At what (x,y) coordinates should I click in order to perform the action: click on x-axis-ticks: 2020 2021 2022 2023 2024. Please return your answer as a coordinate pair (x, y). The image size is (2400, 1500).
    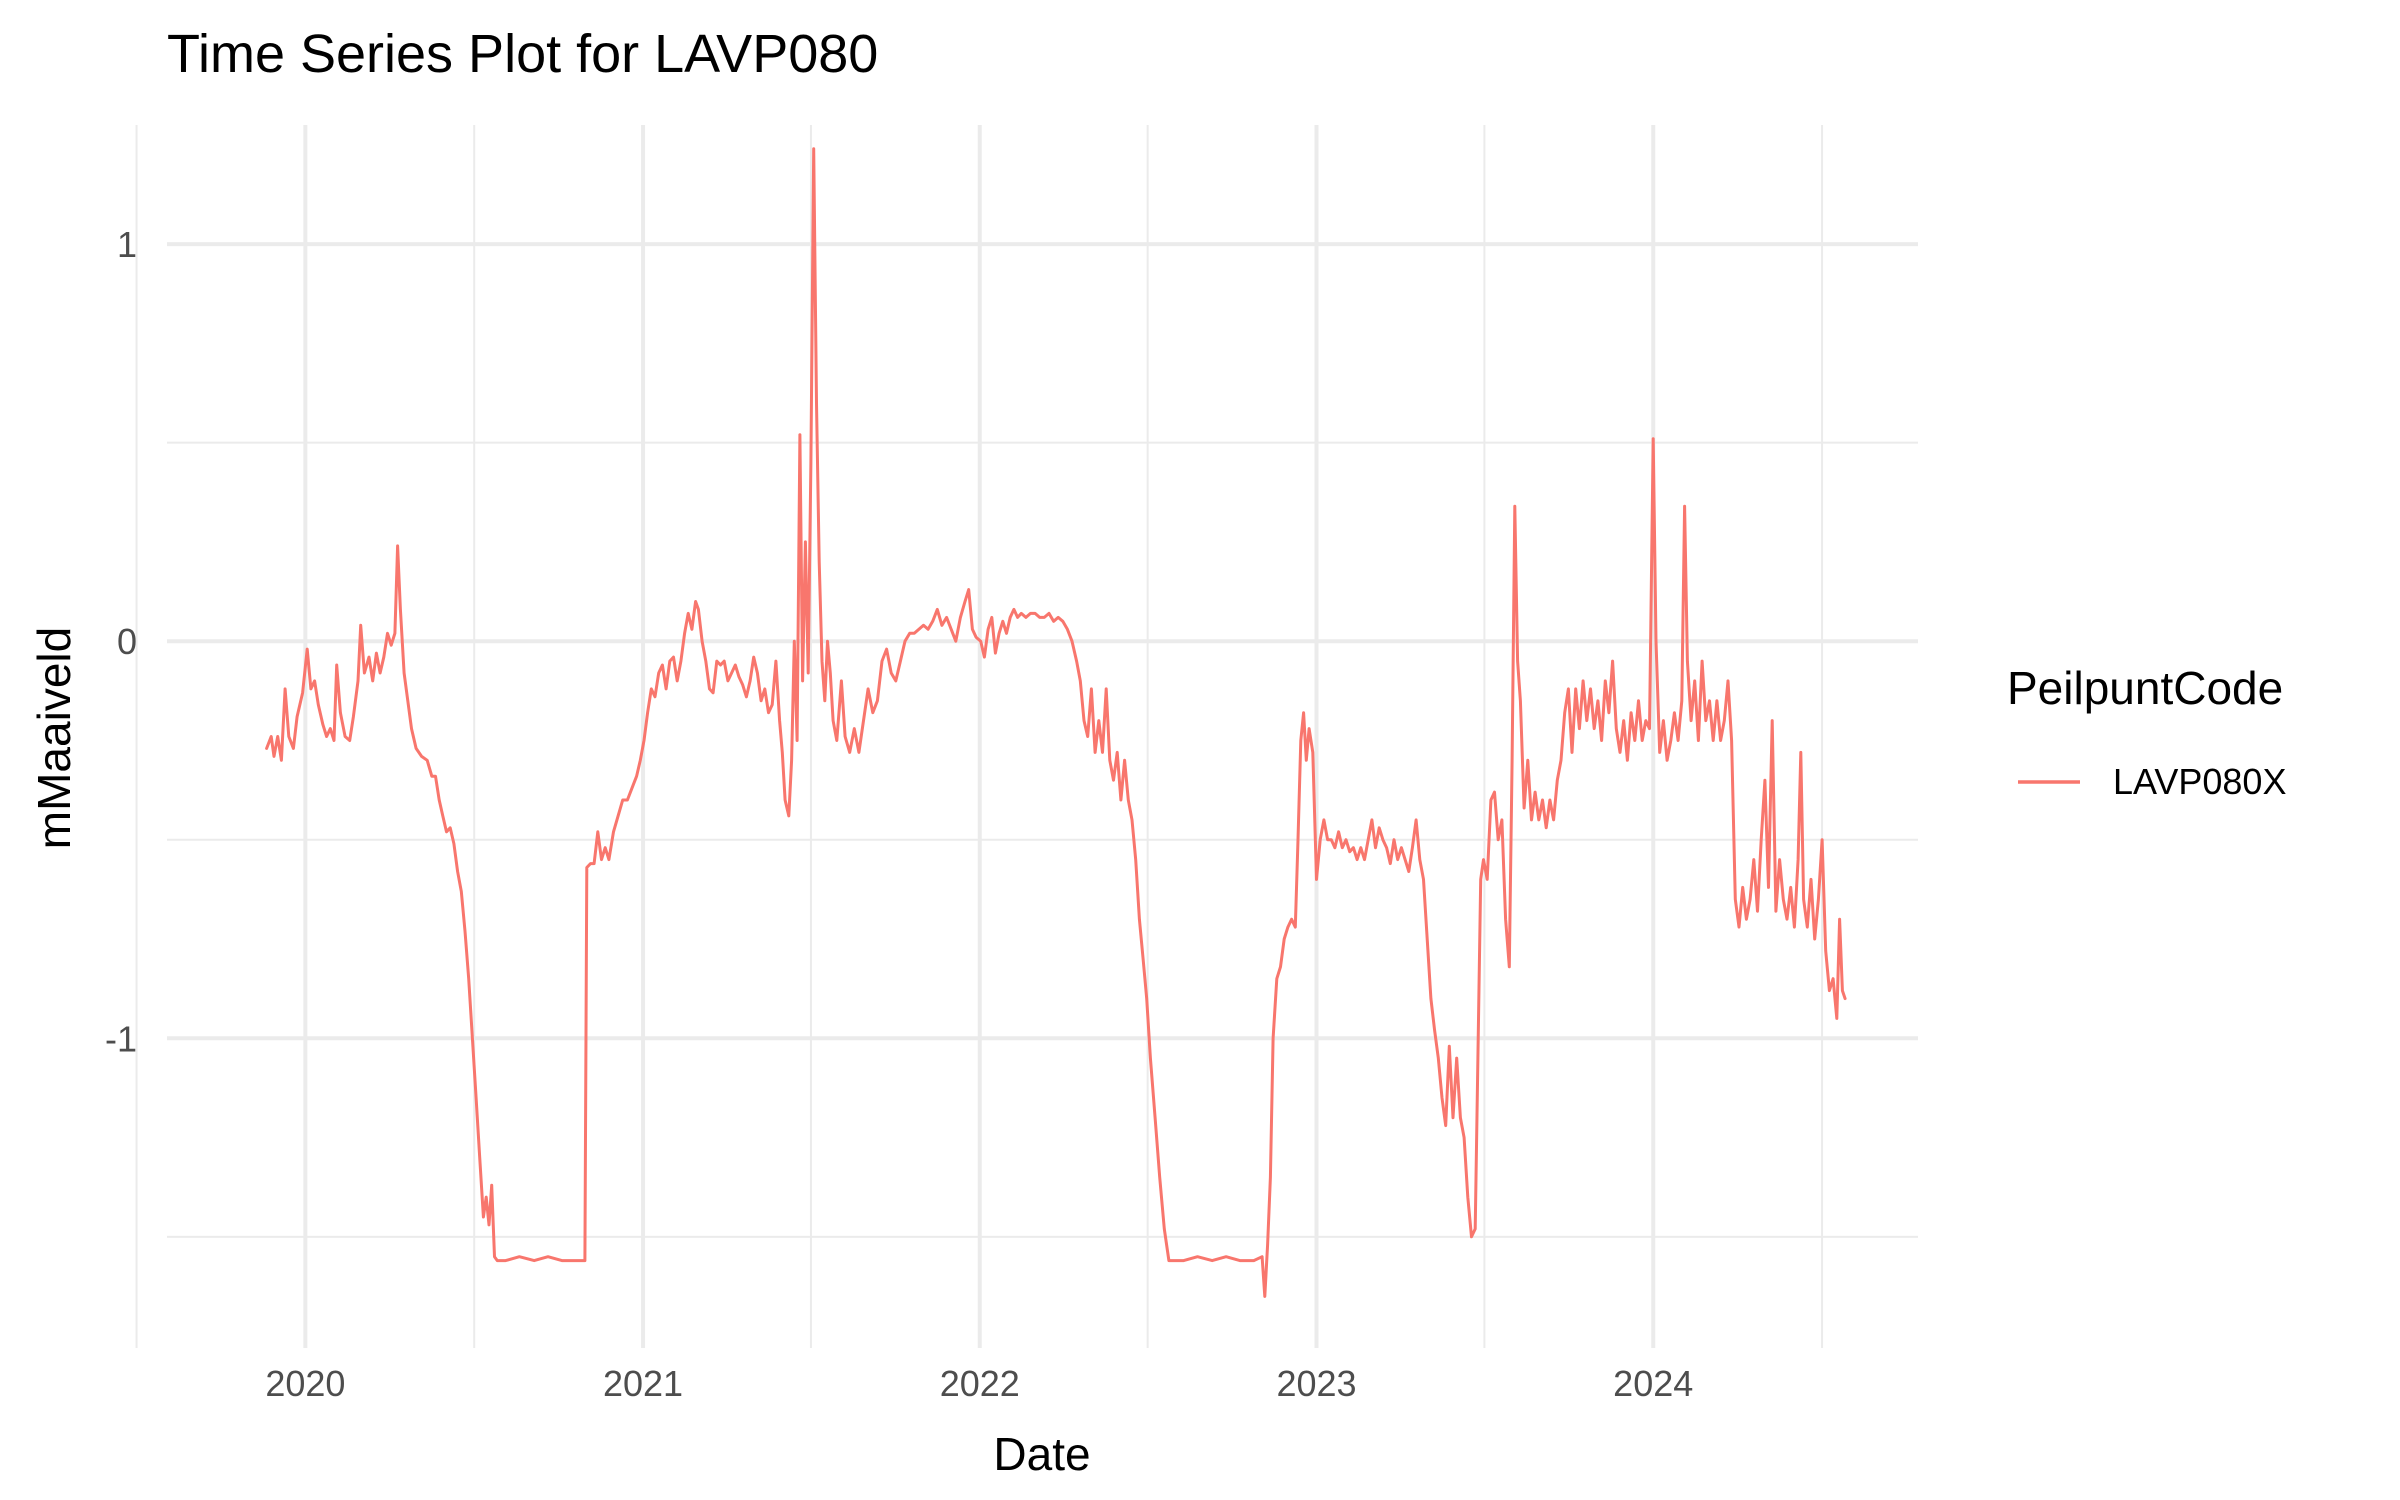
    Looking at the image, I should click on (979, 1383).